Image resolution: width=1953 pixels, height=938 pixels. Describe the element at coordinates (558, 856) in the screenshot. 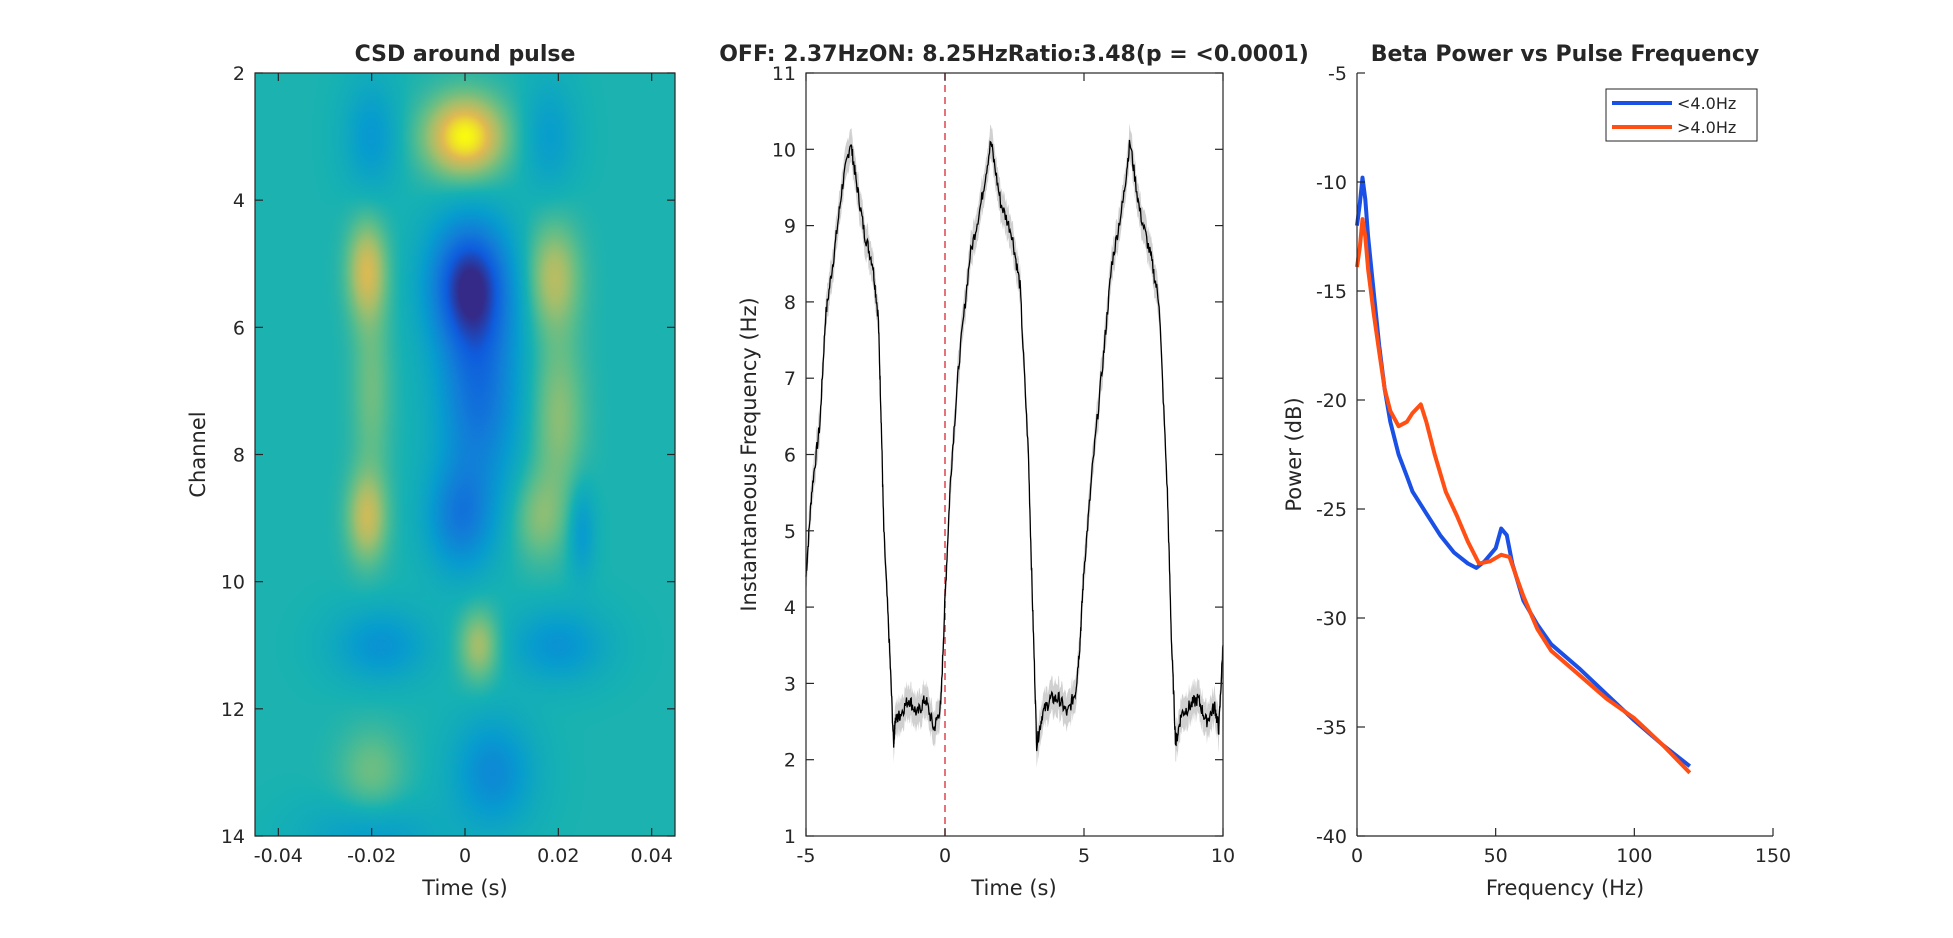

I see `csd-x-tick-label-0m02: 0.02` at that location.